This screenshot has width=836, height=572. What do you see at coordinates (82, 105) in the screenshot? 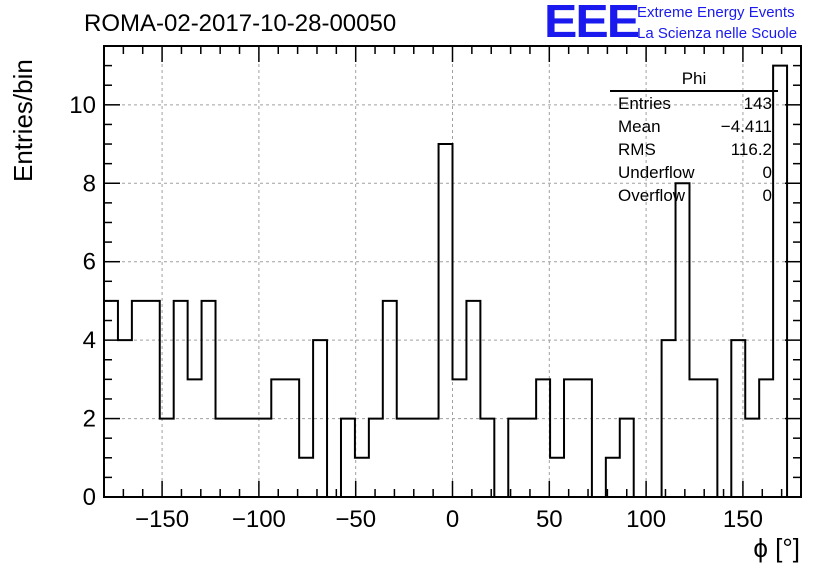
I see `y-tick-label: 10` at bounding box center [82, 105].